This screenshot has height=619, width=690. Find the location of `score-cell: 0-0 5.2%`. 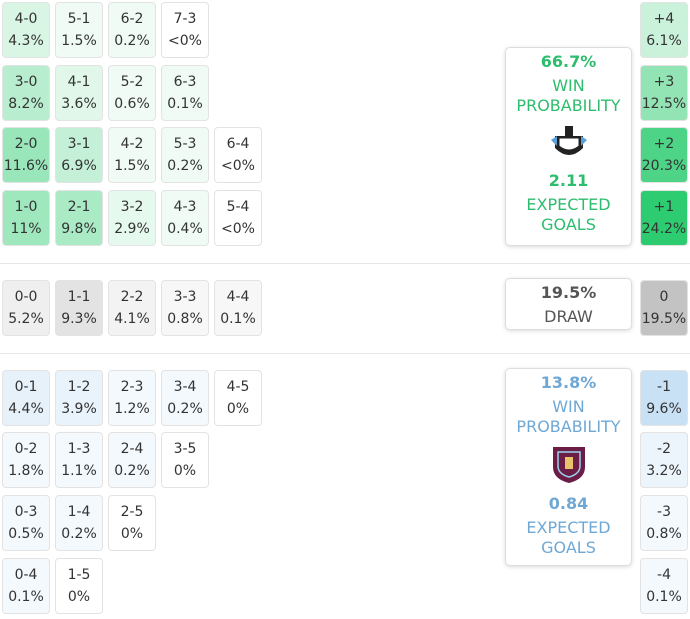

score-cell: 0-0 5.2% is located at coordinates (26, 308).